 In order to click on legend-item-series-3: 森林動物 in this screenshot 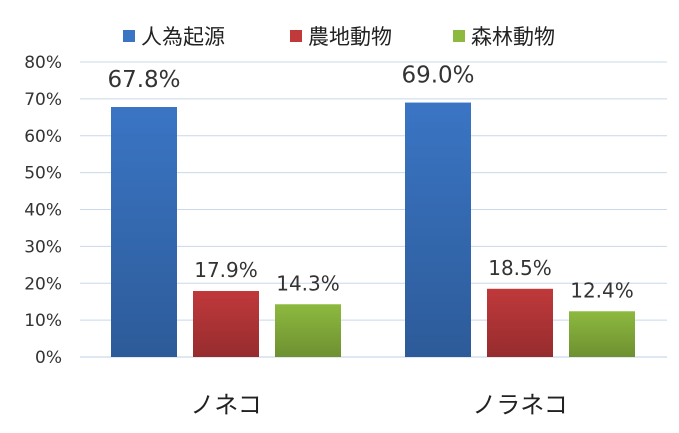, I will do `click(504, 36)`.